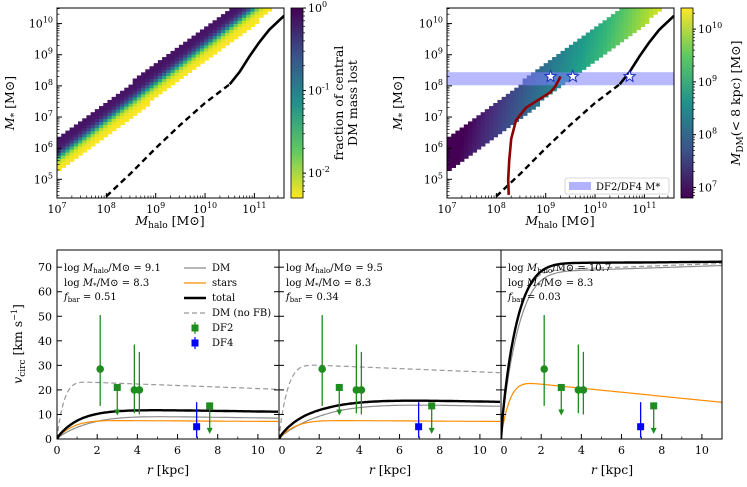 The height and width of the screenshot is (487, 747). What do you see at coordinates (559, 222) in the screenshot?
I see `top-right-xlabel: Mhalo [M⊙]` at bounding box center [559, 222].